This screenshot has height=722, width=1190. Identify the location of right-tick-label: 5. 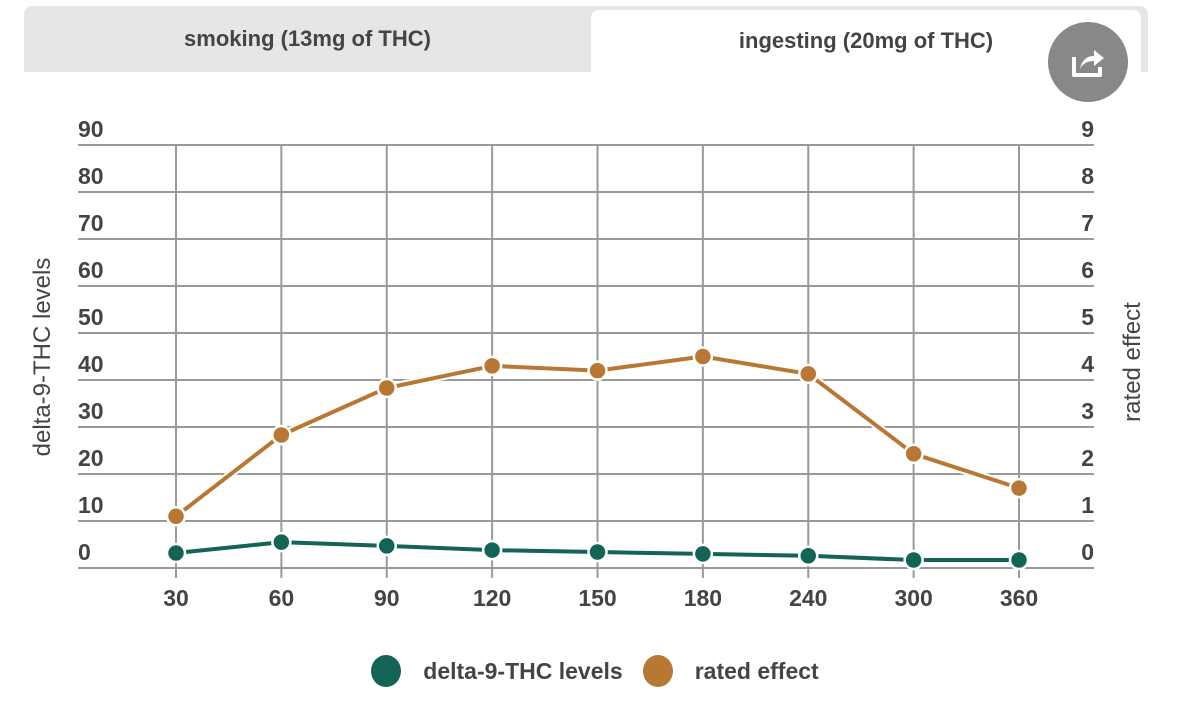
(1087, 317).